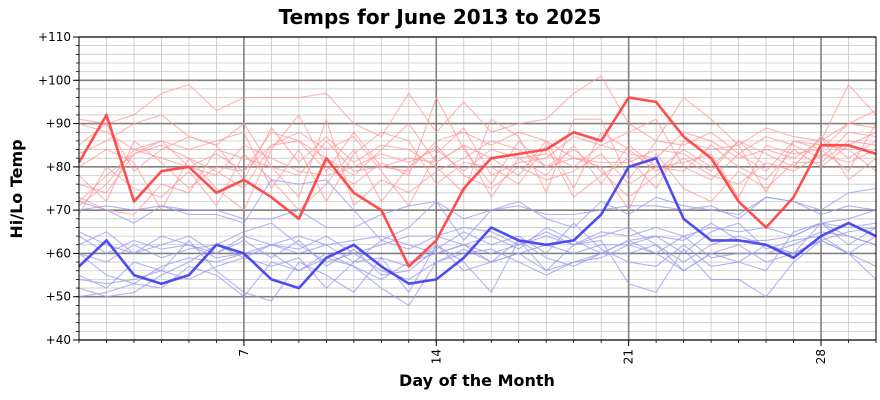 This screenshot has width=880, height=400. I want to click on x-tick-label: 14, so click(436, 356).